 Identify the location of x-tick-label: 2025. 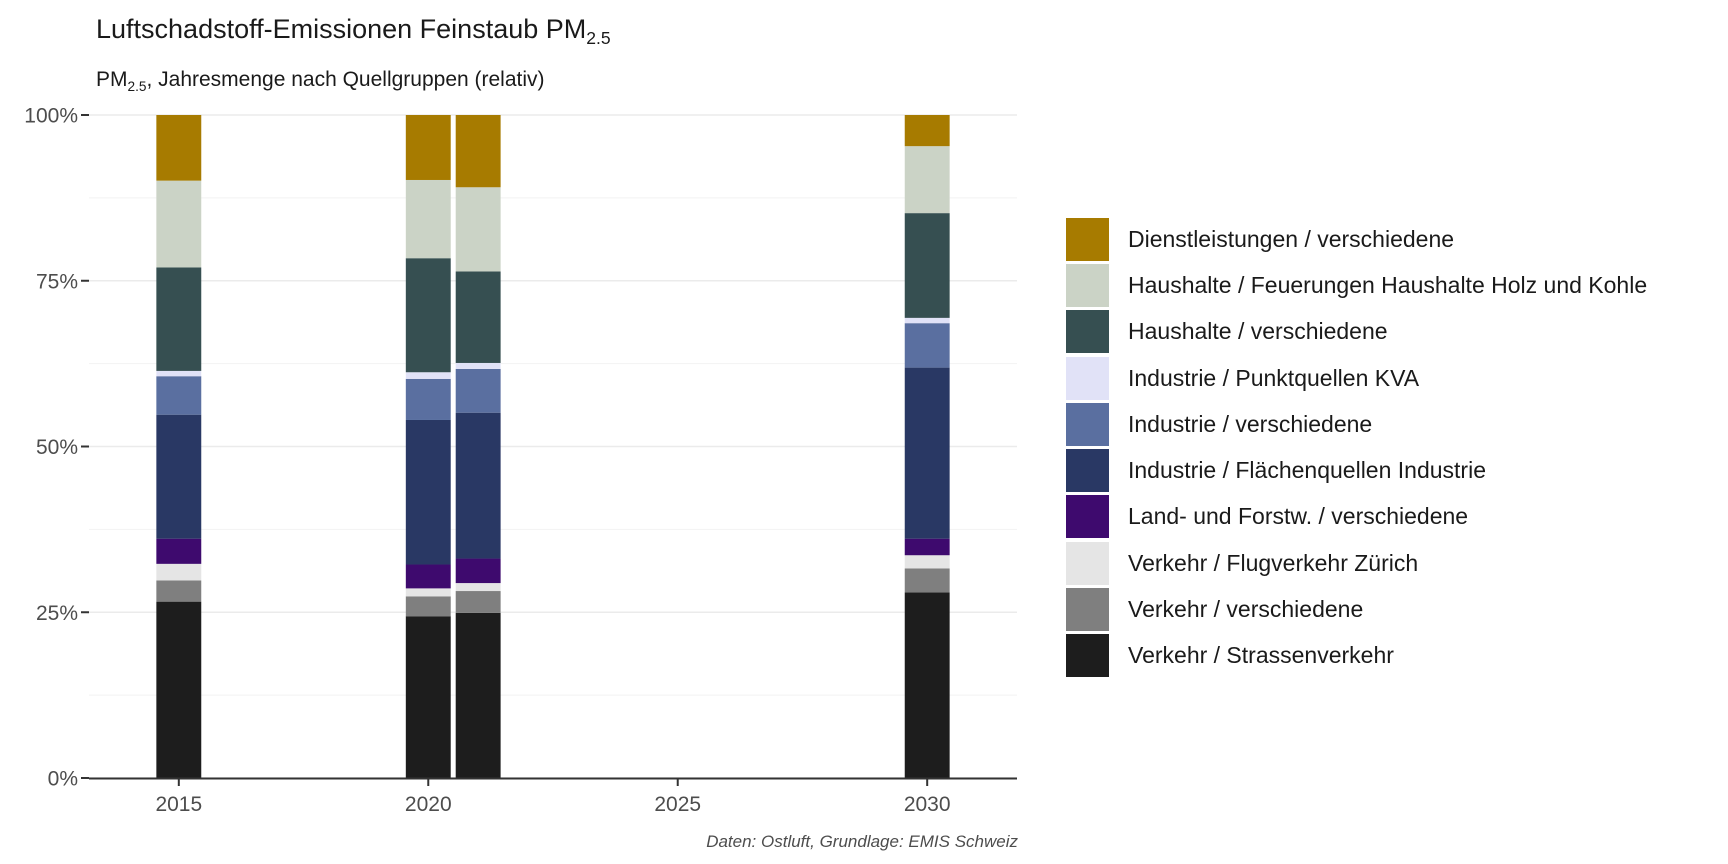
(677, 804).